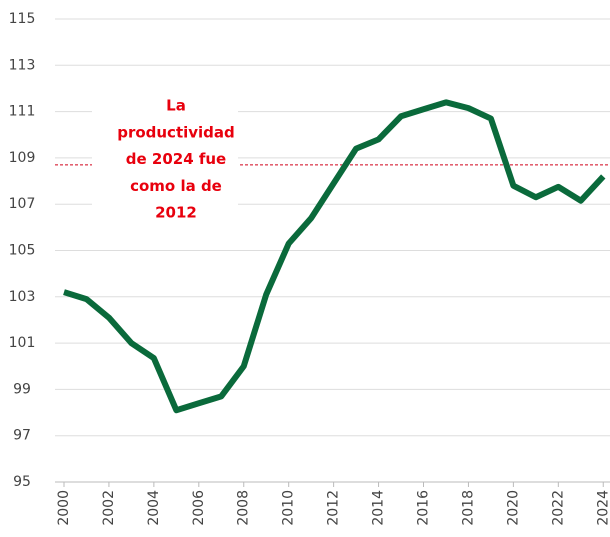  I want to click on annotation-box, so click(165, 160).